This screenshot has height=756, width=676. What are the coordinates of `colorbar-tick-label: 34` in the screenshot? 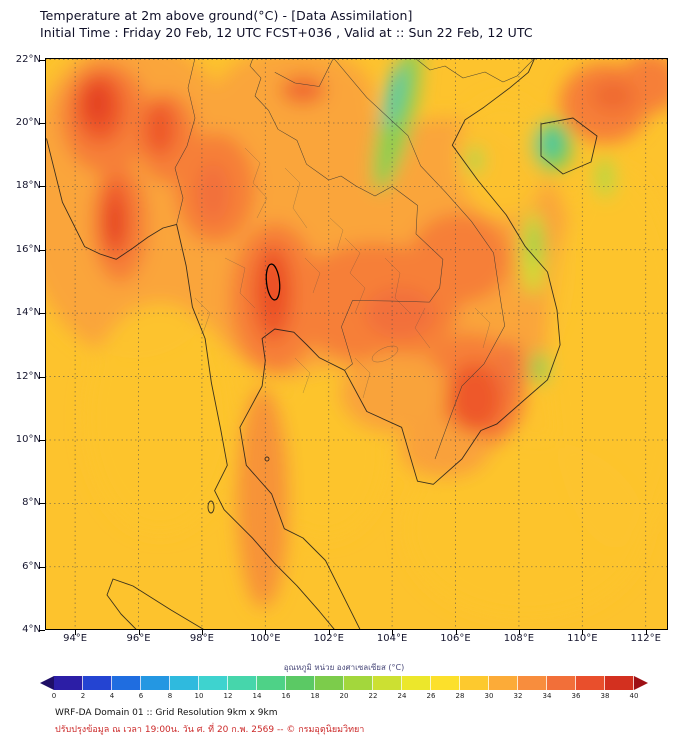 It's located at (547, 696).